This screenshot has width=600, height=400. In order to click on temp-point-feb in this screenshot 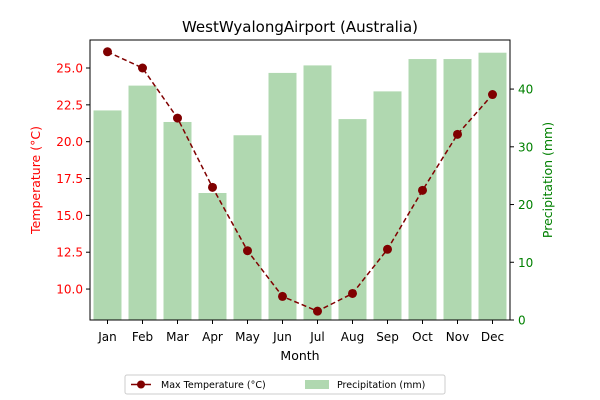, I will do `click(142, 68)`.